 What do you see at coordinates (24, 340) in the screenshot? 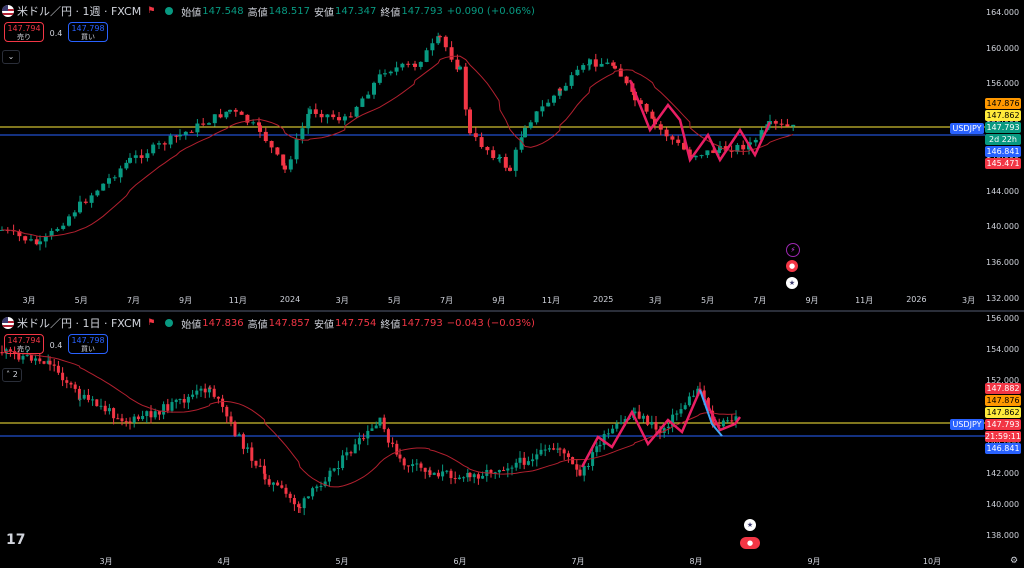
I see `sell-price: 147.794` at bounding box center [24, 340].